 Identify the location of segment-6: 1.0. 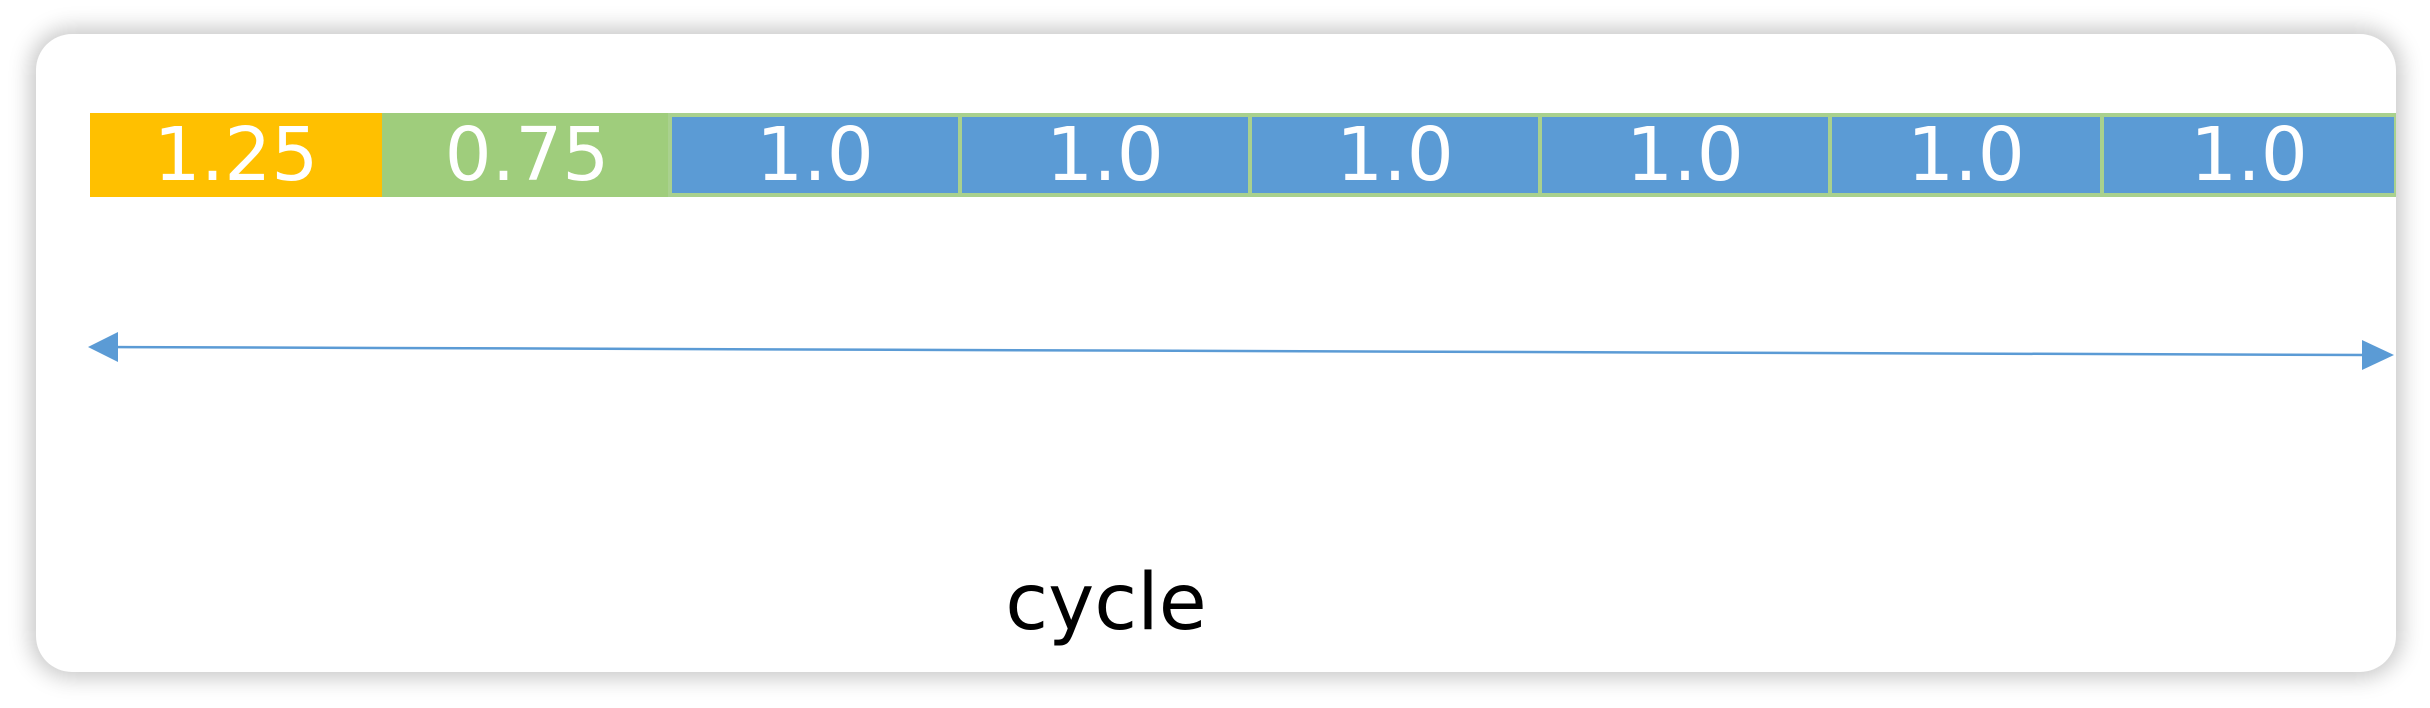
(1685, 155).